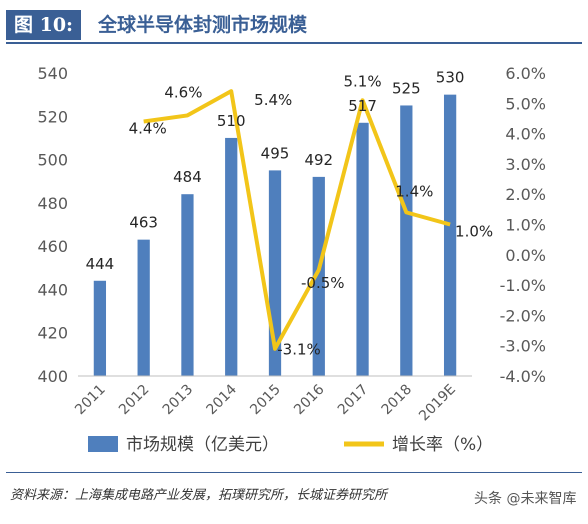 The width and height of the screenshot is (588, 524). What do you see at coordinates (525, 164) in the screenshot?
I see `y-right-tick-label: 3.0%` at bounding box center [525, 164].